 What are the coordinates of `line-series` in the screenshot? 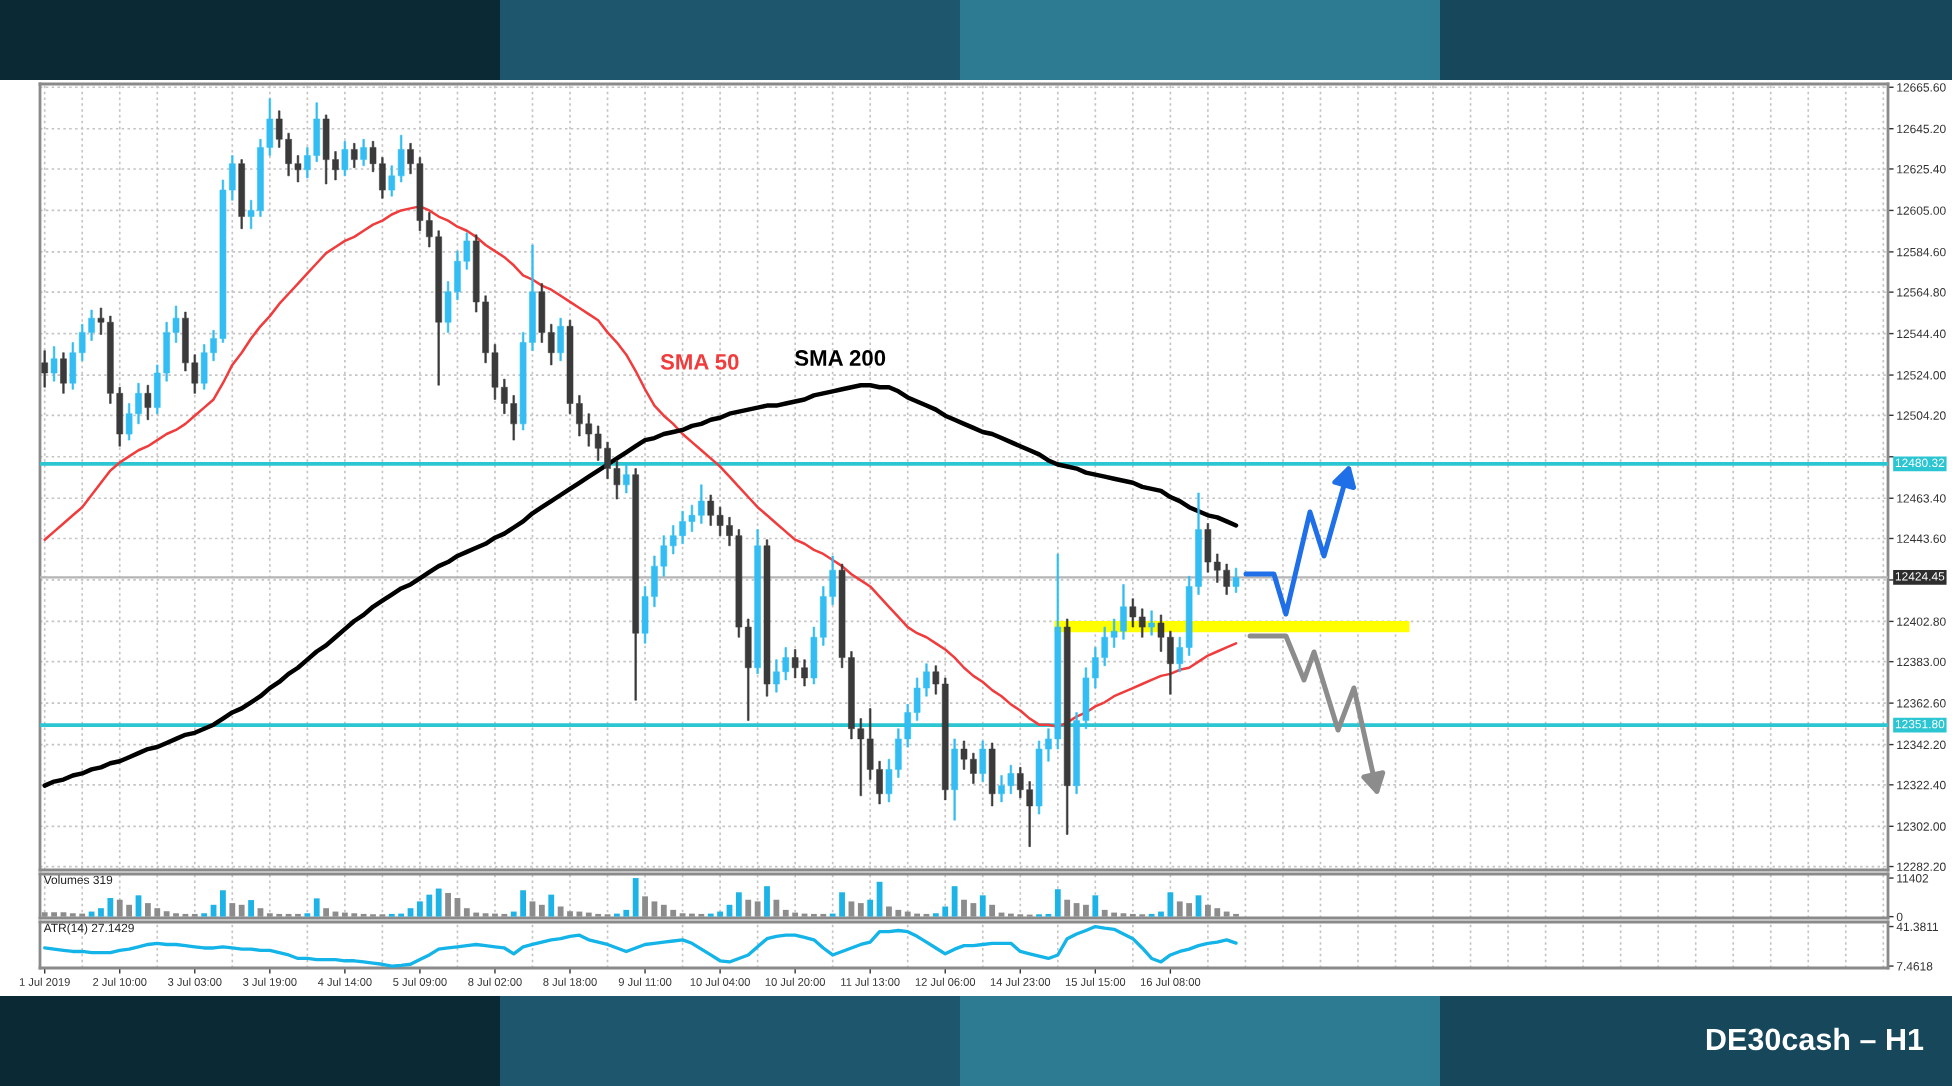 It's located at (640, 946).